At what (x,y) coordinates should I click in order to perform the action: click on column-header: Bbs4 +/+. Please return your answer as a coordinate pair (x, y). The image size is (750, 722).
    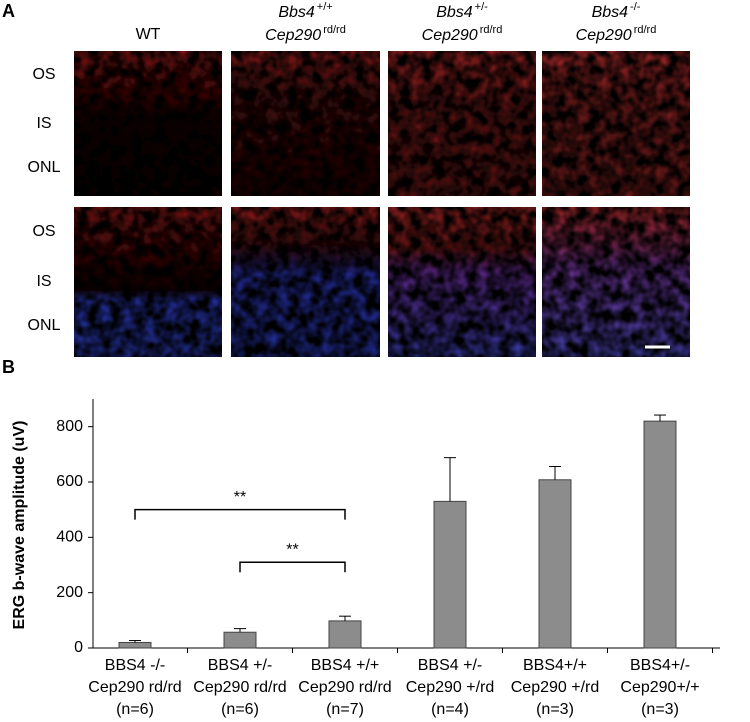
    Looking at the image, I should click on (305, 11).